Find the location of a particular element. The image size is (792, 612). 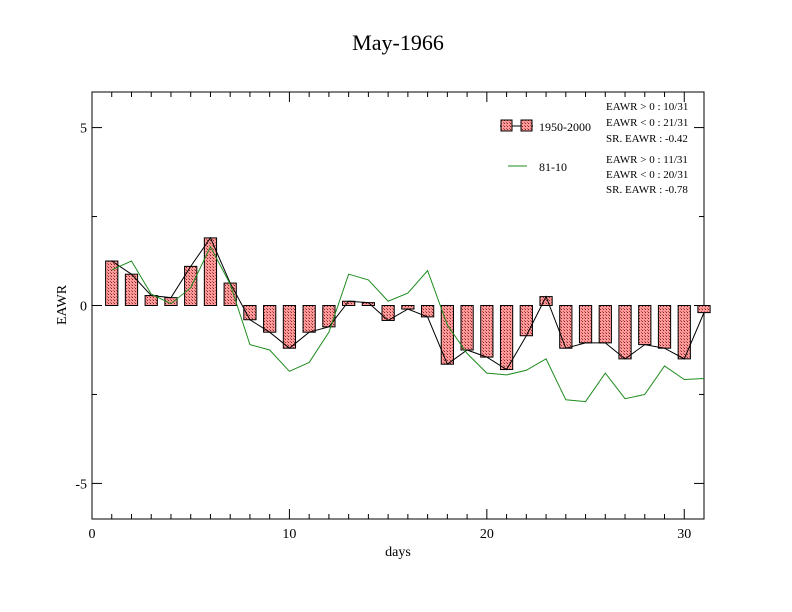

x-tick-label: 0 is located at coordinates (92, 534).